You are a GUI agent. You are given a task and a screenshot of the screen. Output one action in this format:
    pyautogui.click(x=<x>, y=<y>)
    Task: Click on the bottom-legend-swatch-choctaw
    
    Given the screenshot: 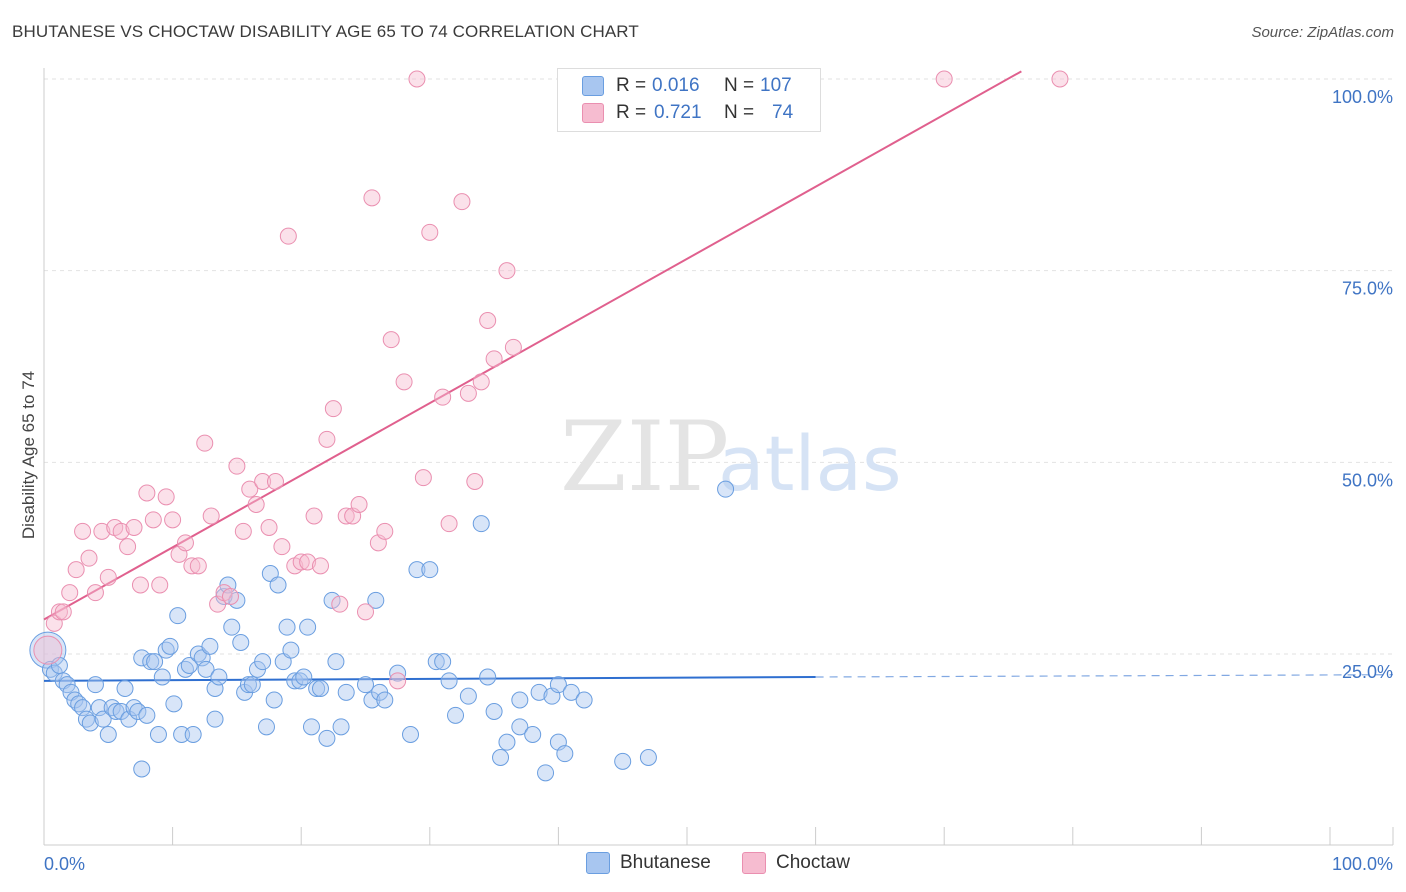 What is the action you would take?
    pyautogui.click(x=754, y=863)
    